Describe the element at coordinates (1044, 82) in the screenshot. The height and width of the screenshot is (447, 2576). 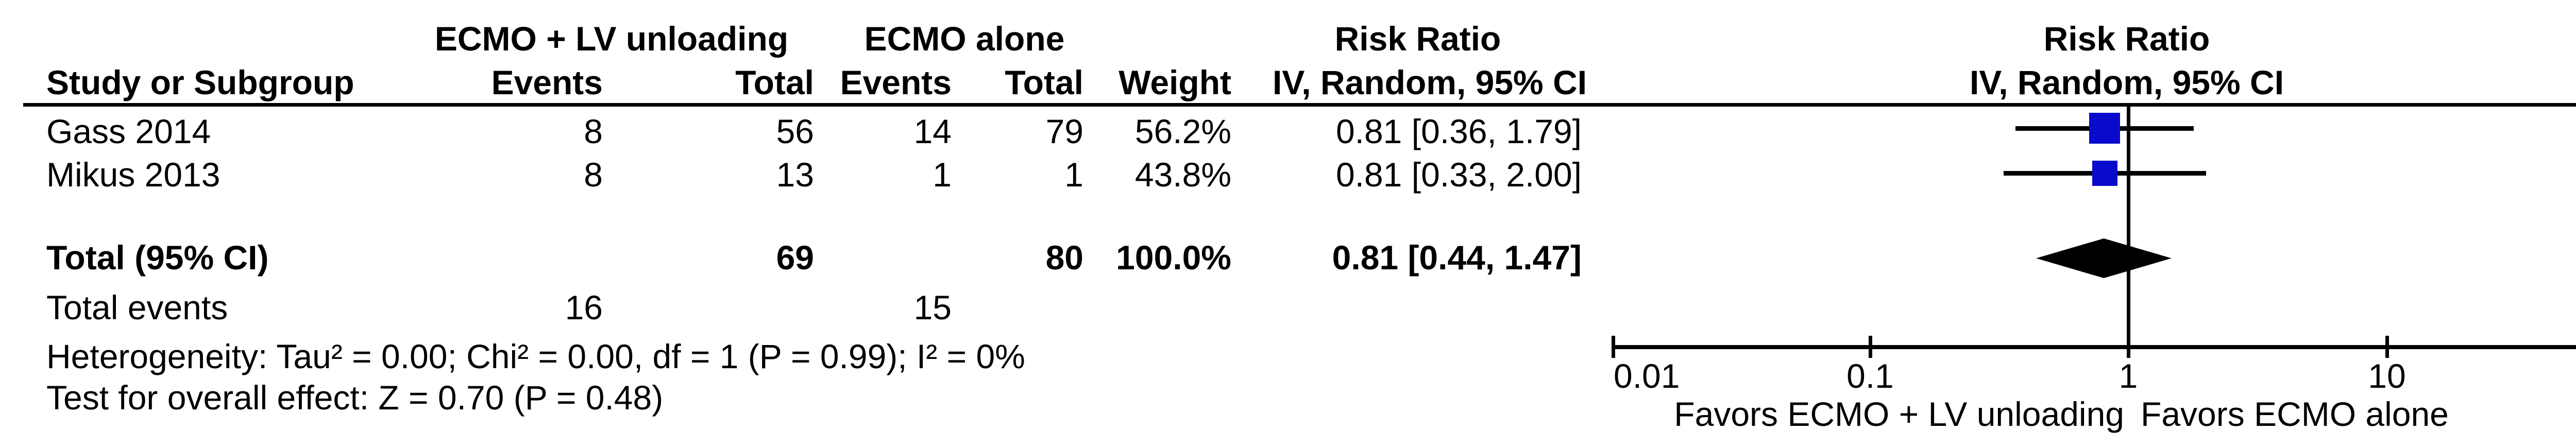
I see `total2-column-header: Total` at that location.